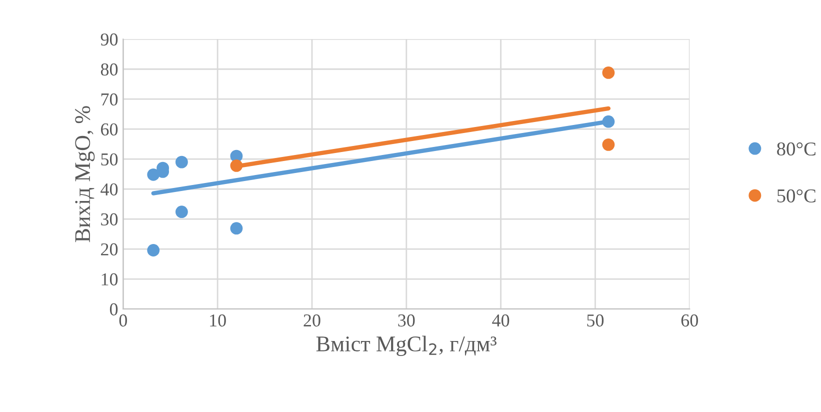  Describe the element at coordinates (109, 129) in the screenshot. I see `y-tick-label: 60` at that location.